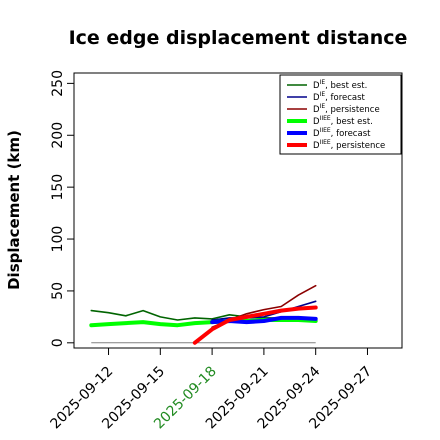 The image size is (440, 440). Describe the element at coordinates (349, 145) in the screenshot. I see `legend-label: DIIEE, persistence` at that location.